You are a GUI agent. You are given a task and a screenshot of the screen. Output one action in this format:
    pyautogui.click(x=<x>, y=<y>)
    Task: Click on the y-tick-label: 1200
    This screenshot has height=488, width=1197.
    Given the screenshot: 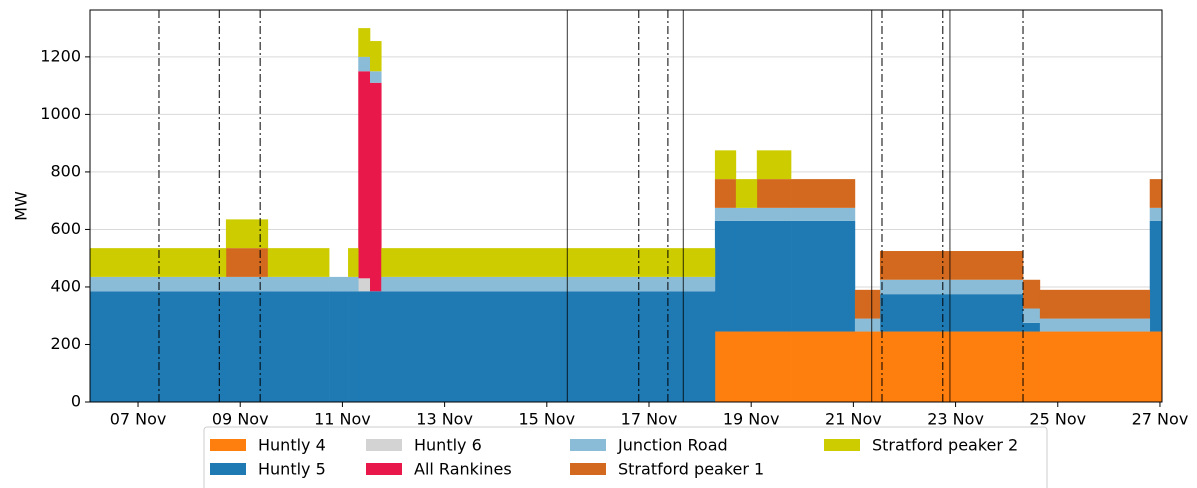 What is the action you would take?
    pyautogui.click(x=60, y=55)
    